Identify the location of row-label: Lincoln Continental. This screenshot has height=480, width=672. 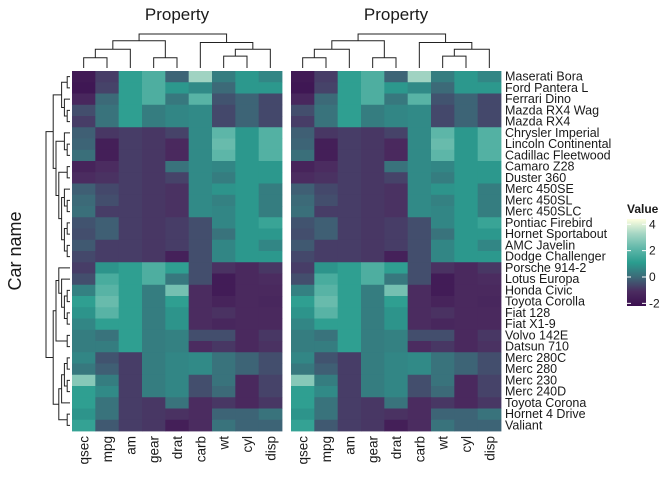
(558, 144).